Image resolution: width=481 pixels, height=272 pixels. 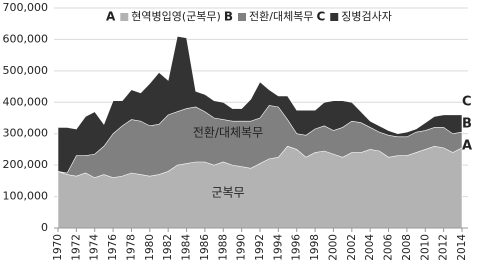 What do you see at coordinates (467, 145) in the screenshot?
I see `series-end-label: A` at bounding box center [467, 145].